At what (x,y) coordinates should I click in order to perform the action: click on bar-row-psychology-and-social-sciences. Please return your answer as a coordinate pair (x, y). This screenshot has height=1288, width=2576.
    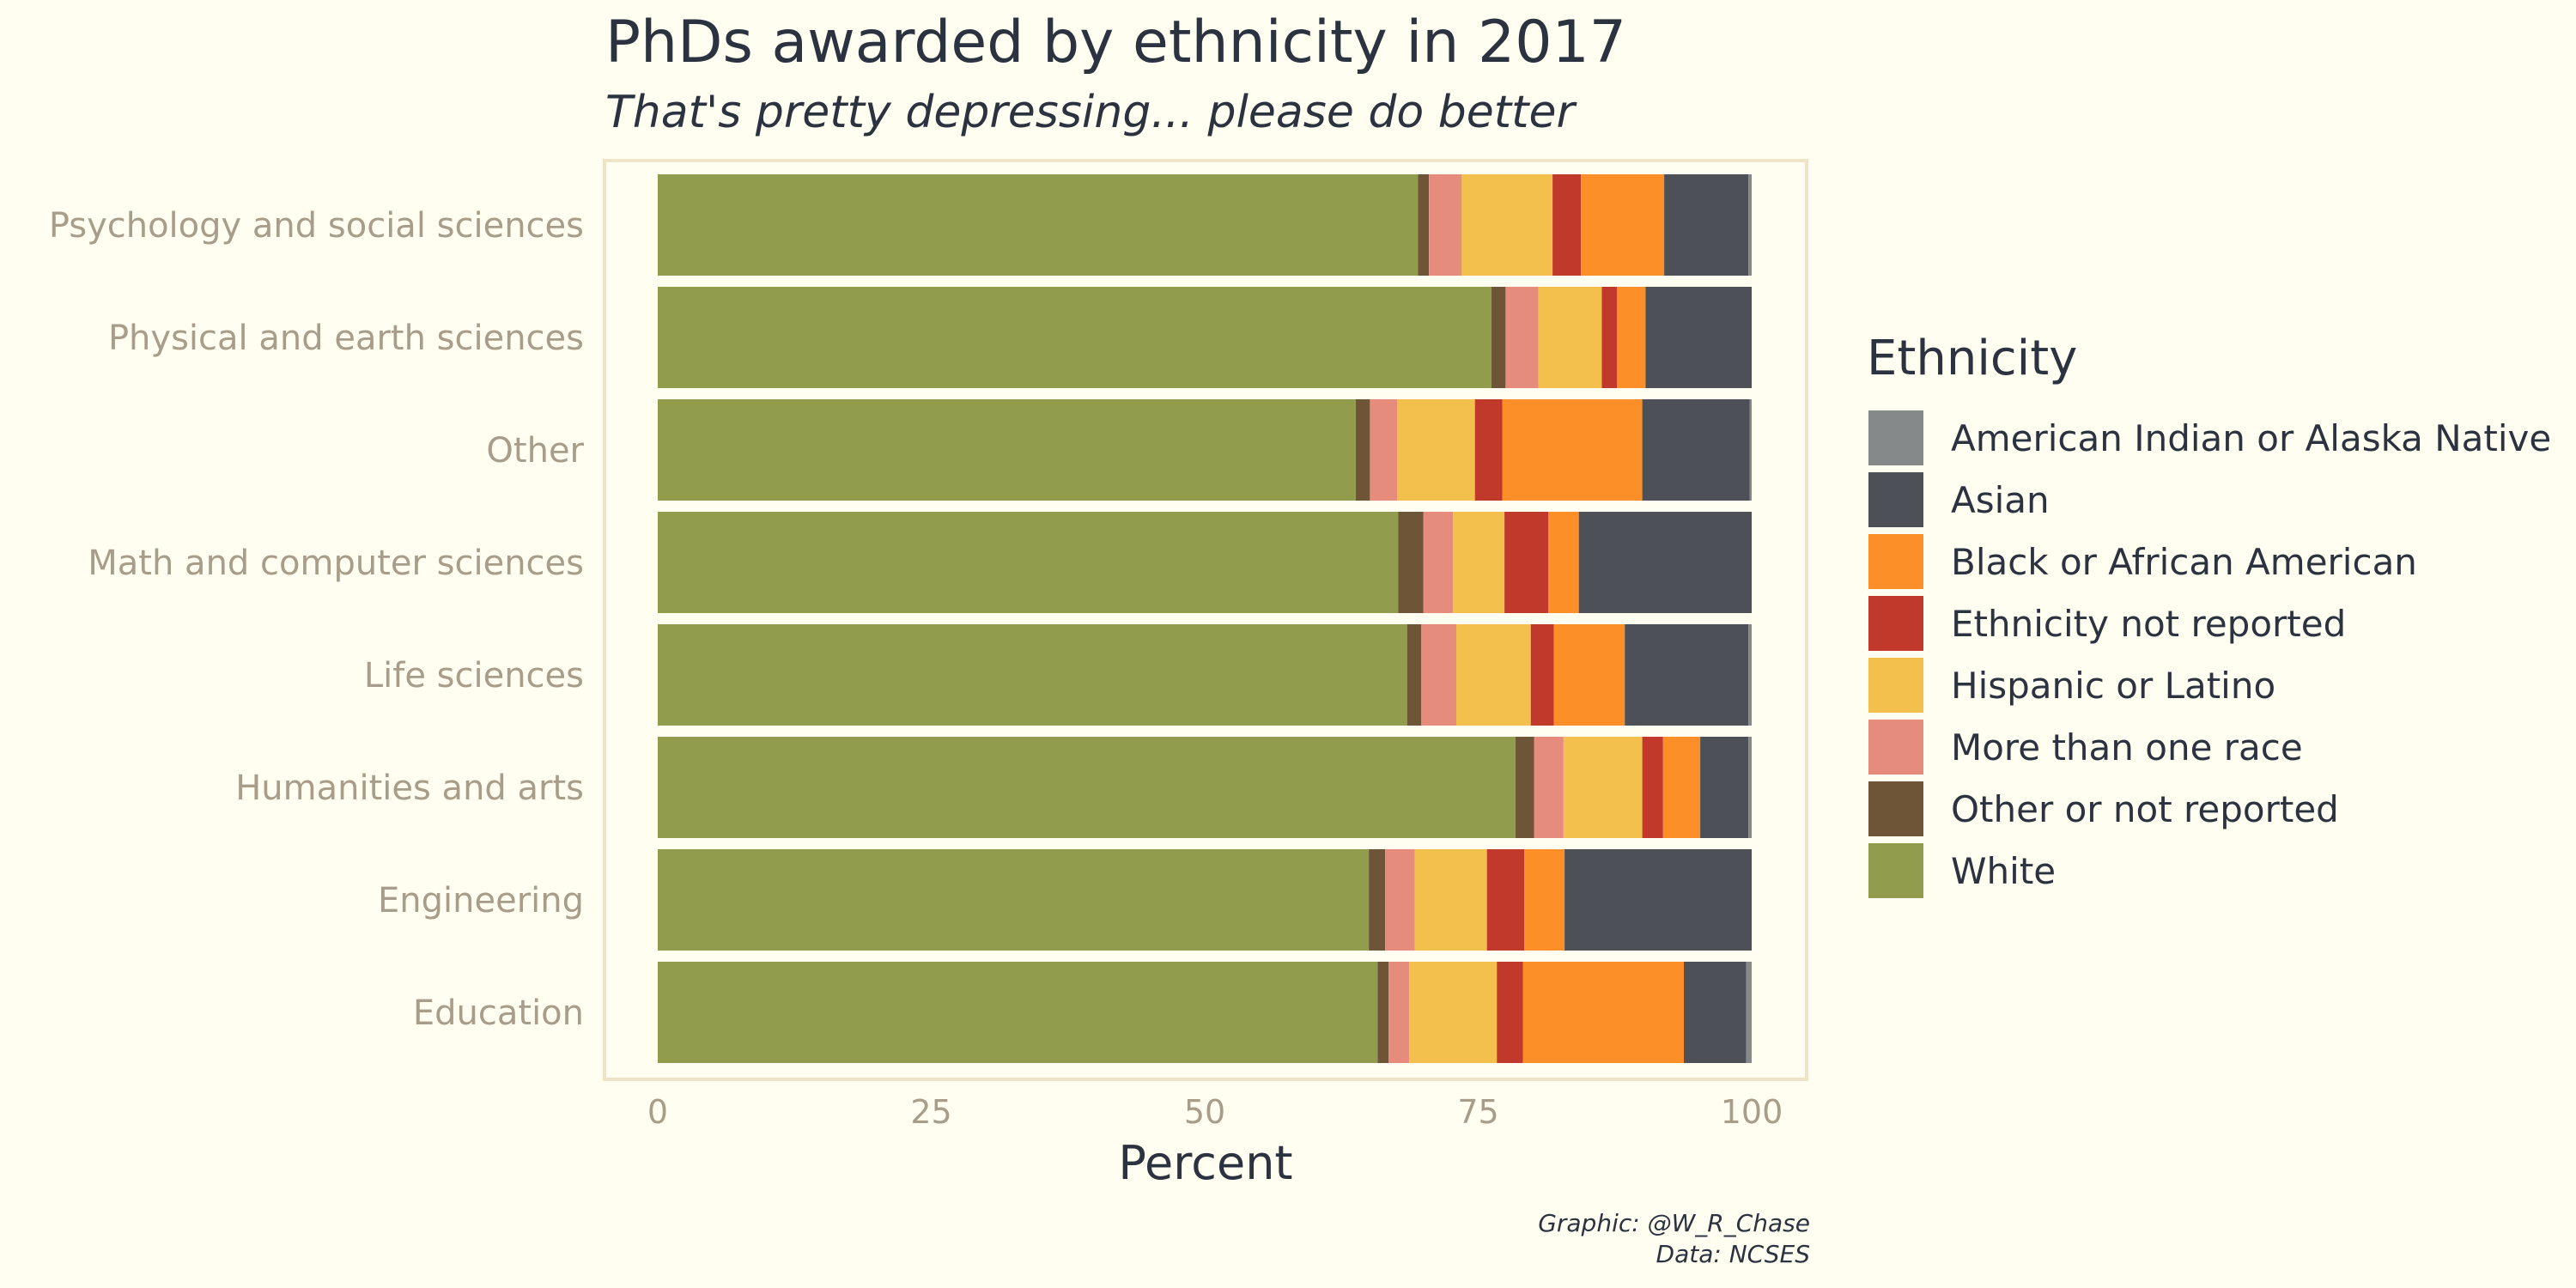
    Looking at the image, I should click on (1205, 225).